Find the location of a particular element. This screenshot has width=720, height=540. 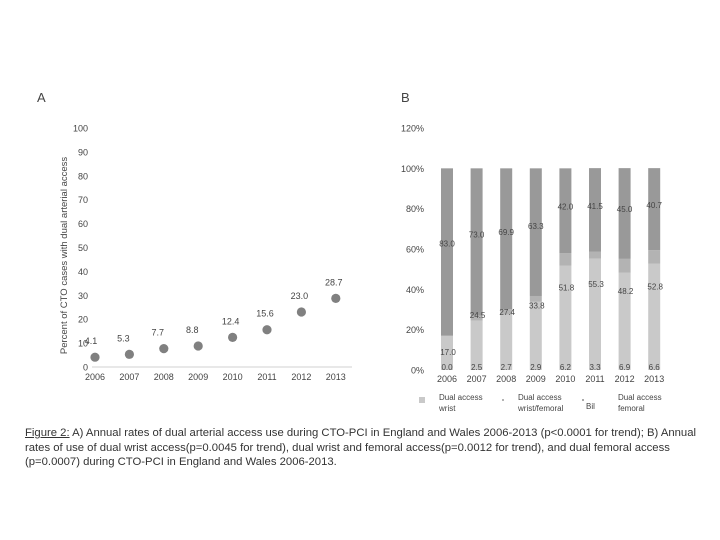

b-femoral-label: 40.7 is located at coordinates (654, 205).